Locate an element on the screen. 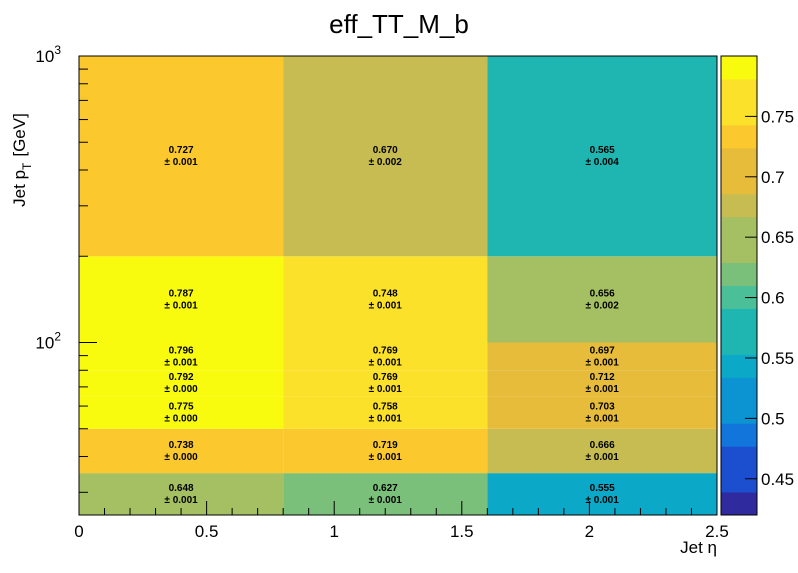 This screenshot has height=573, width=798. colorbar-tick-label: 0.55 is located at coordinates (777, 358).